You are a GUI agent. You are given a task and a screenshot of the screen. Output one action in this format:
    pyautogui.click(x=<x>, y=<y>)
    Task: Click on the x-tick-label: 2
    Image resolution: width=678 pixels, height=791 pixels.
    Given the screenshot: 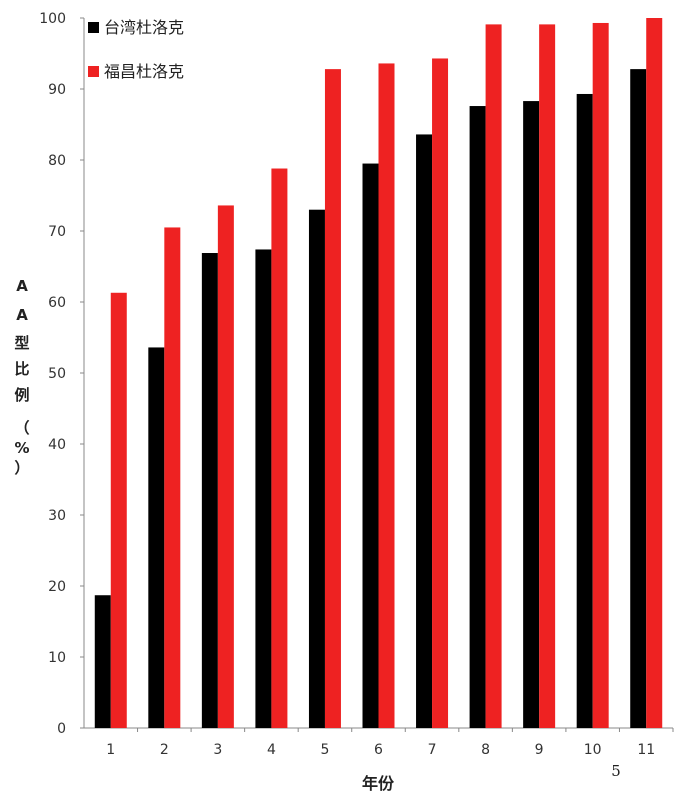 What is the action you would take?
    pyautogui.click(x=164, y=750)
    